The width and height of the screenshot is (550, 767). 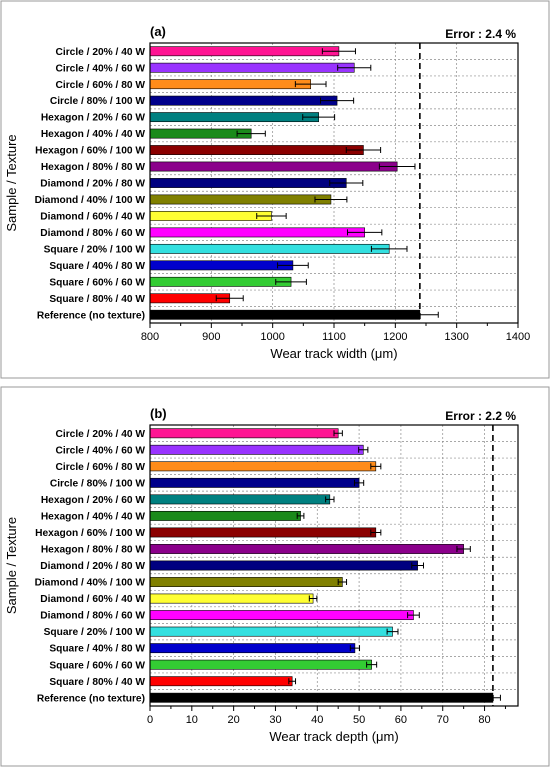 What do you see at coordinates (480, 416) in the screenshot?
I see `error-annotation: Error : 2.2 %` at bounding box center [480, 416].